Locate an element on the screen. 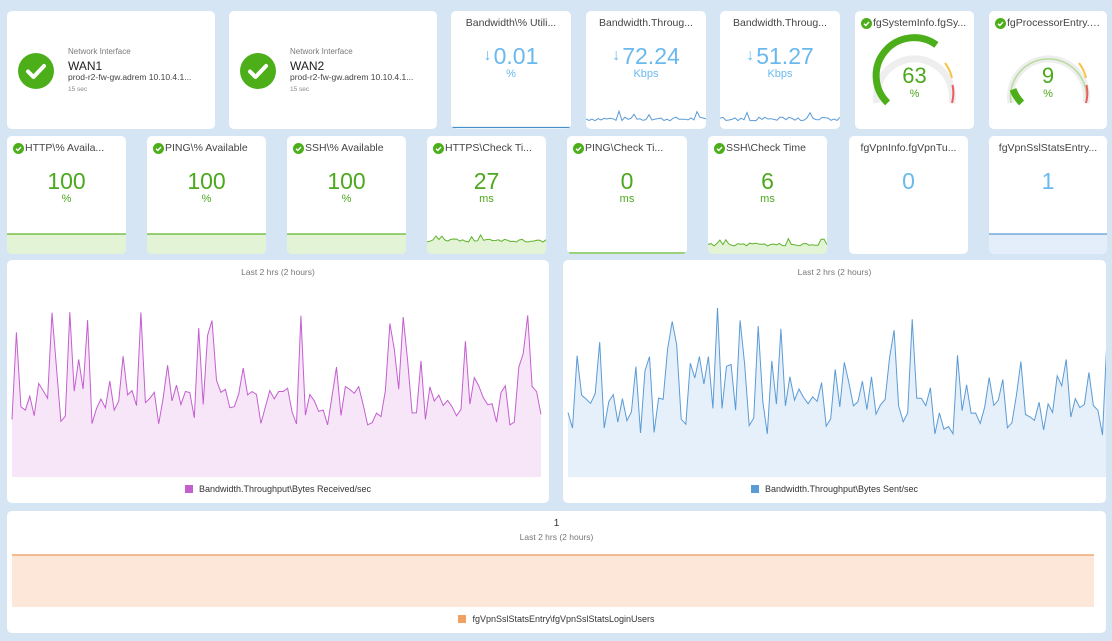  gauge-card-processor: fgProcessorEntry.f... 9 % is located at coordinates (1048, 70).